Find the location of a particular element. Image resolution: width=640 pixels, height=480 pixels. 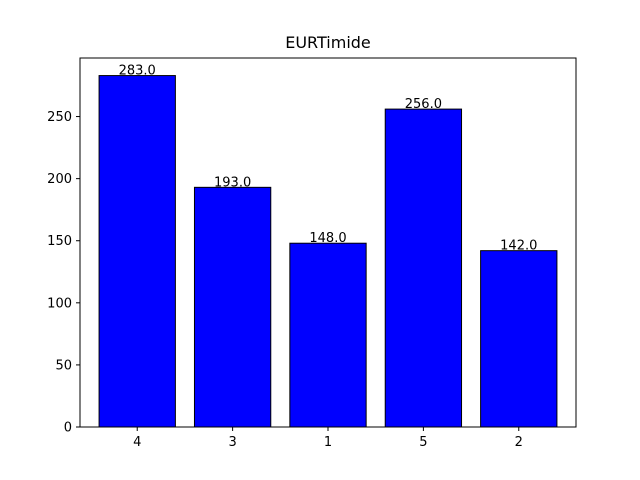

y-tick-label-200: 200 is located at coordinates (59, 179).